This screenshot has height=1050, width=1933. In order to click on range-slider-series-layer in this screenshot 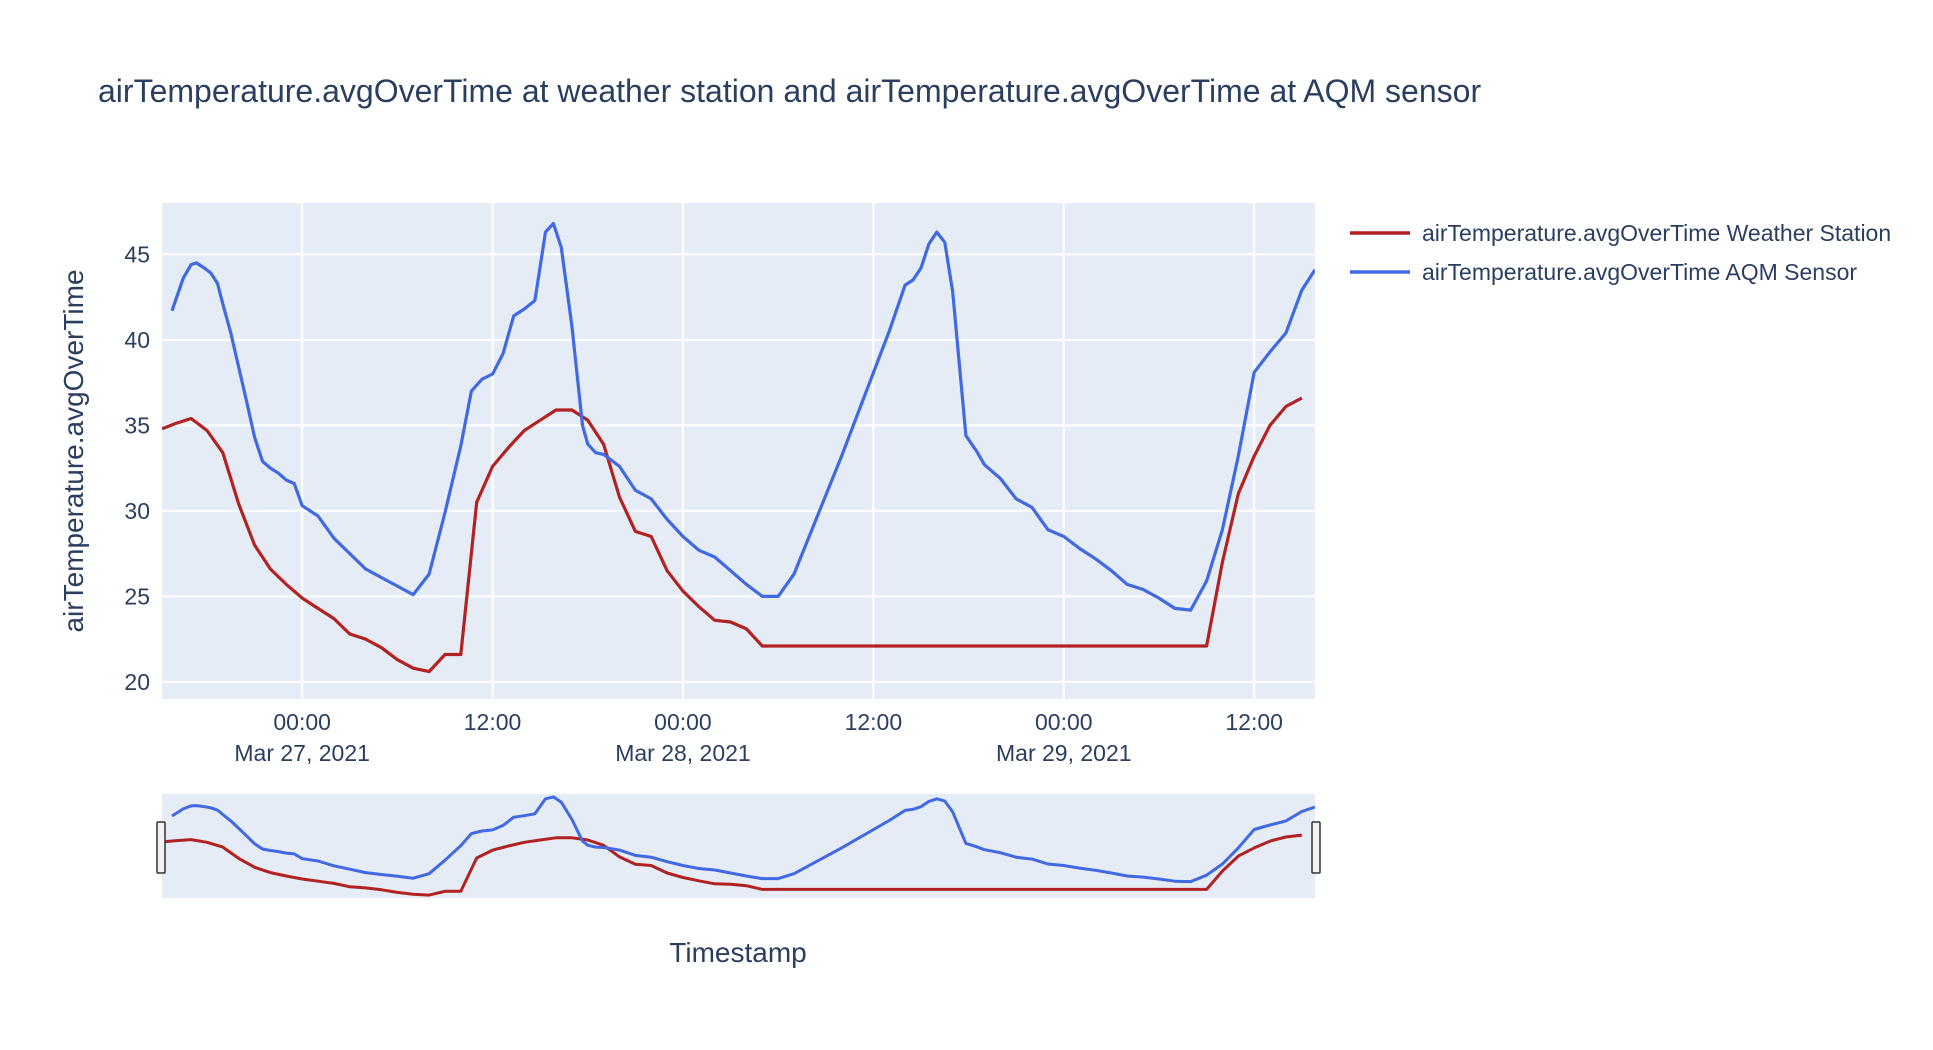, I will do `click(738, 846)`.